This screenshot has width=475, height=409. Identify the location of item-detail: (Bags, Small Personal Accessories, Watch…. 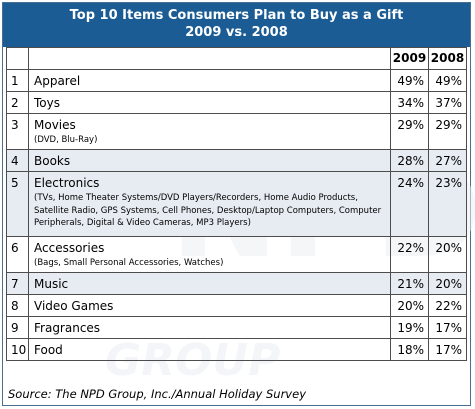
(129, 263).